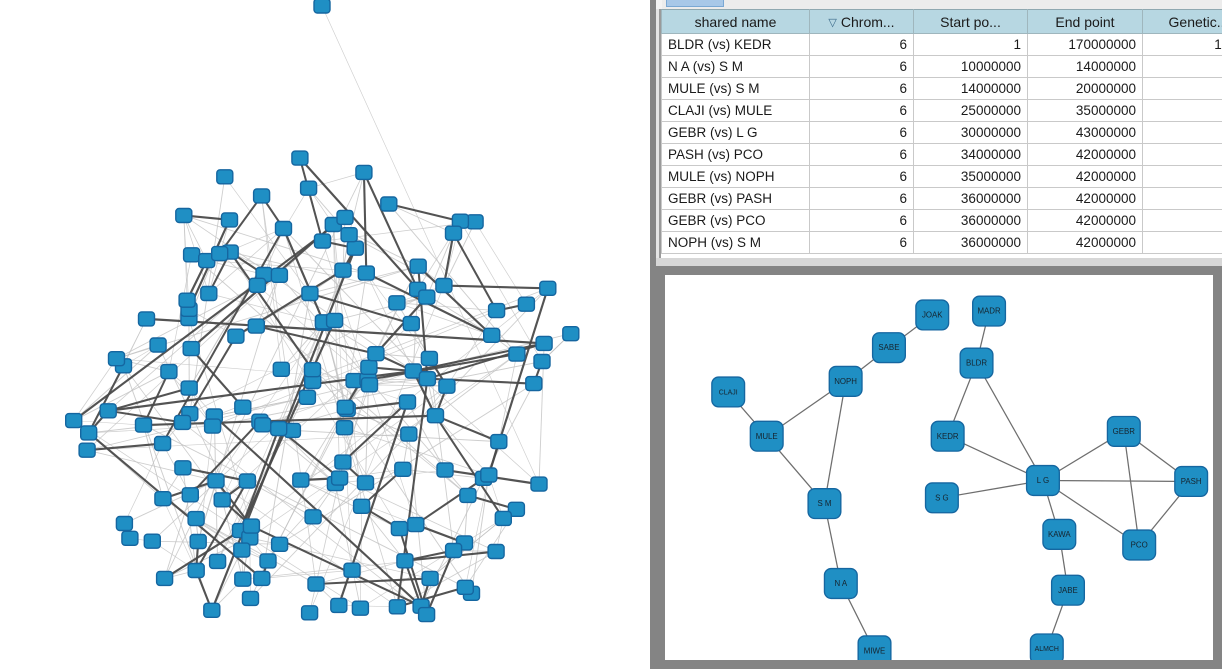 Image resolution: width=1222 pixels, height=669 pixels. What do you see at coordinates (735, 132) in the screenshot?
I see `cell-shared_name: GEBR (vs) L G` at bounding box center [735, 132].